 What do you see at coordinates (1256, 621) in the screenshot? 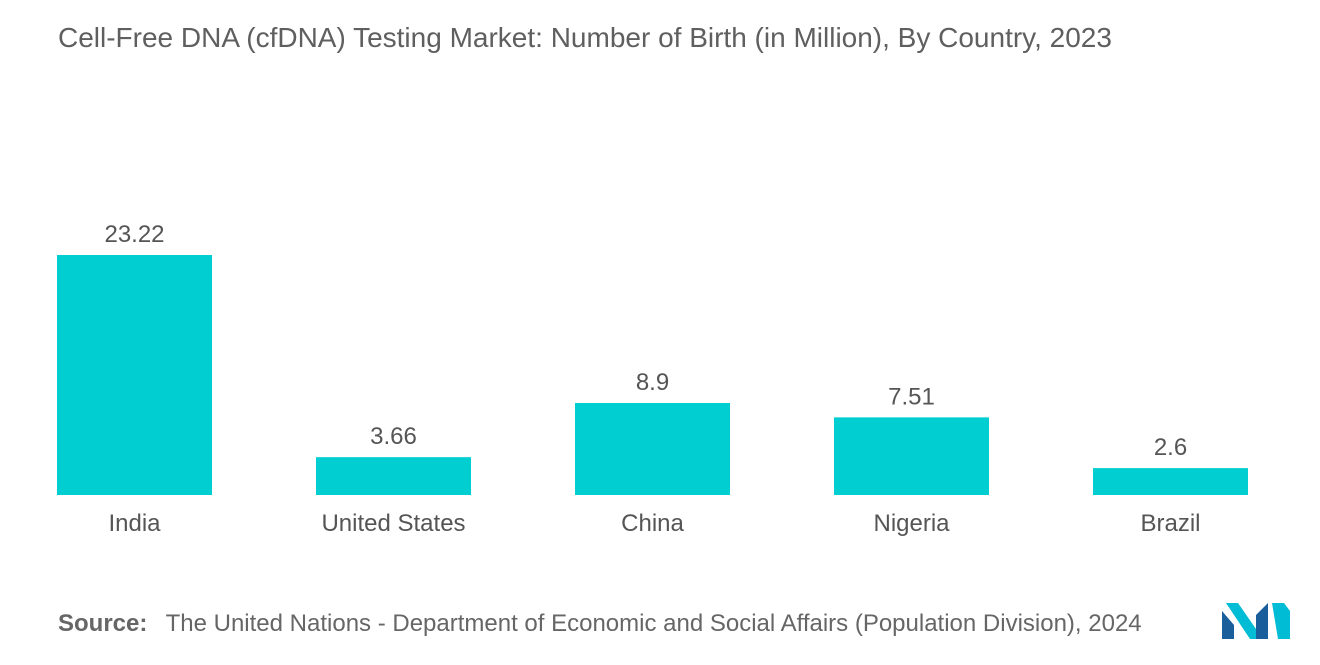
I see `mordor-intelligence-logo-icon` at bounding box center [1256, 621].